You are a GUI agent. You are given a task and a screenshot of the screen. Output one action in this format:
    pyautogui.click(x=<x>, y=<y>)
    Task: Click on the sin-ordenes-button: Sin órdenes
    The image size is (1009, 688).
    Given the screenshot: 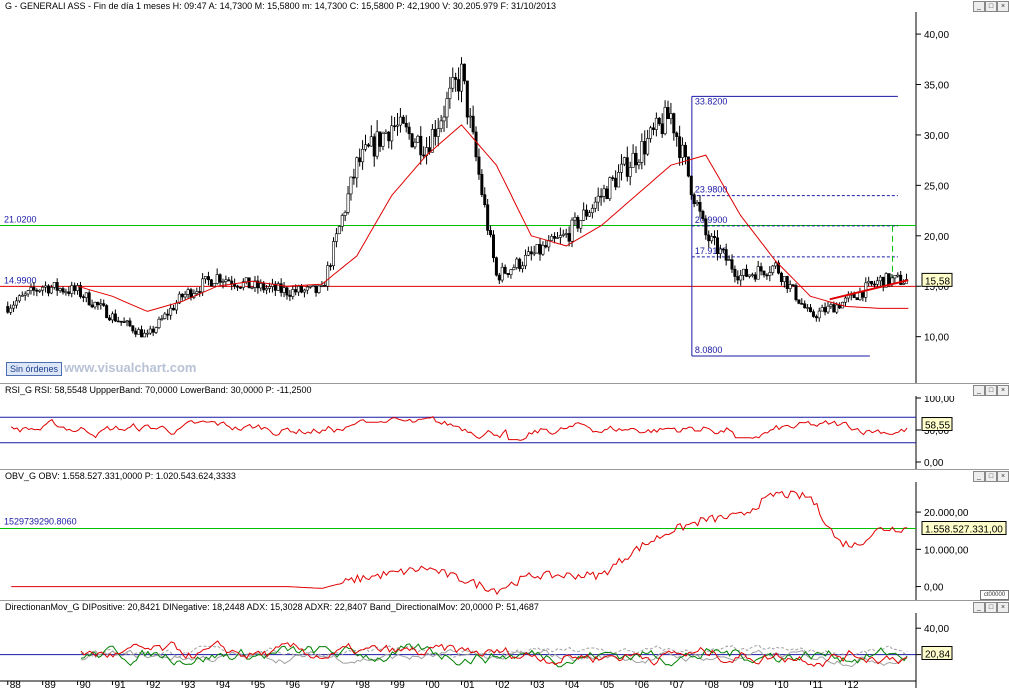 What is the action you would take?
    pyautogui.click(x=34, y=369)
    